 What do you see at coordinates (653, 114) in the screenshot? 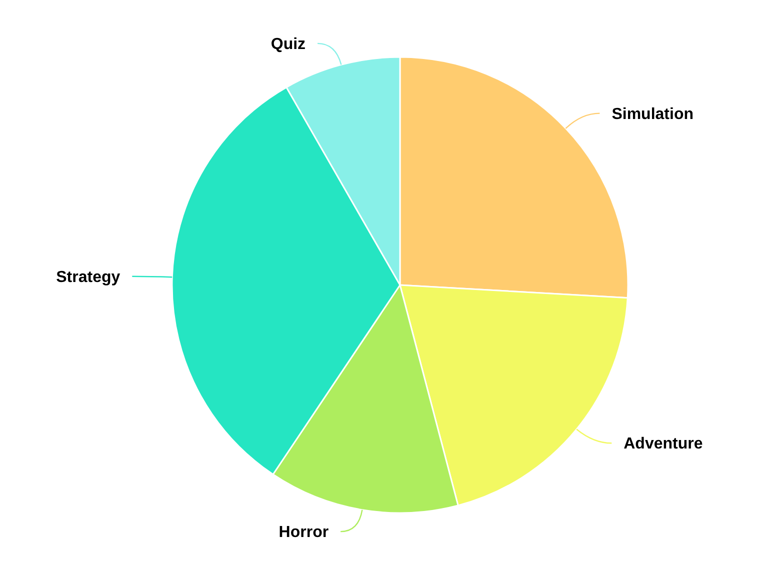
I see `slice-label: Simulation` at bounding box center [653, 114].